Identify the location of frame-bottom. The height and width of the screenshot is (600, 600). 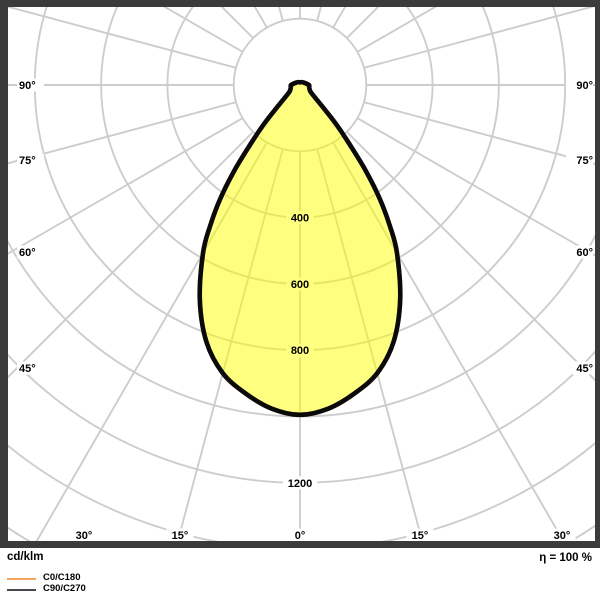
(300, 544).